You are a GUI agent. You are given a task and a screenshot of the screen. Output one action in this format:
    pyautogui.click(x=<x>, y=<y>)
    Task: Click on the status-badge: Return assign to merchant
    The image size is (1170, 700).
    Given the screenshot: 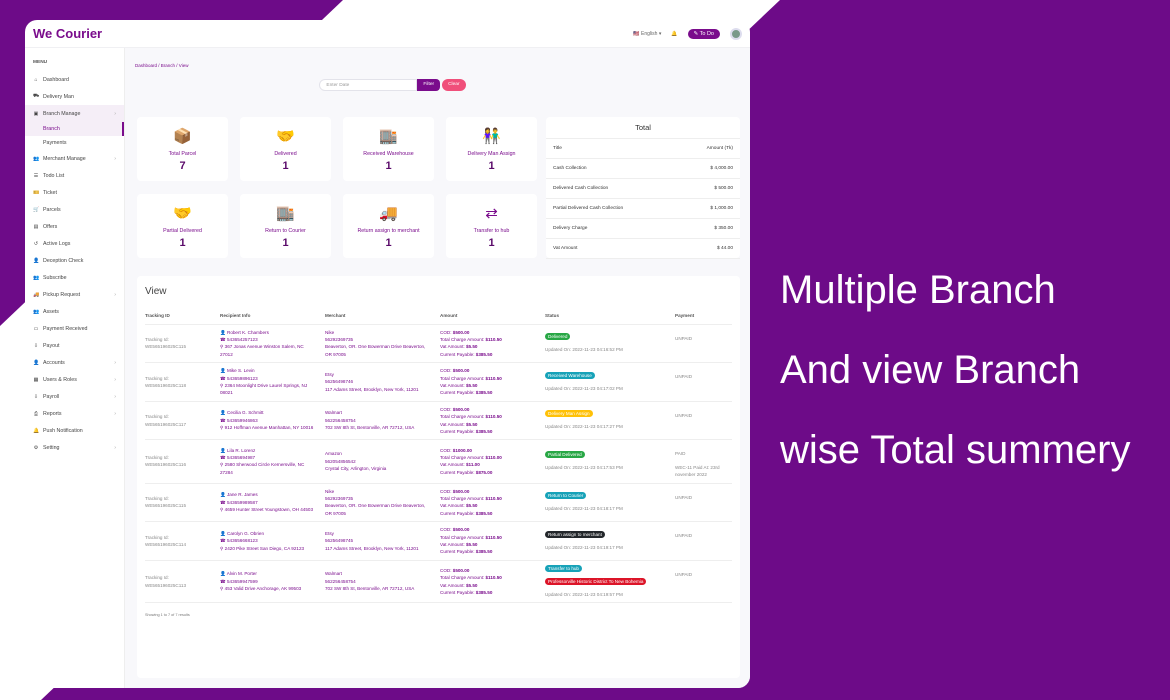 What is the action you would take?
    pyautogui.click(x=575, y=534)
    